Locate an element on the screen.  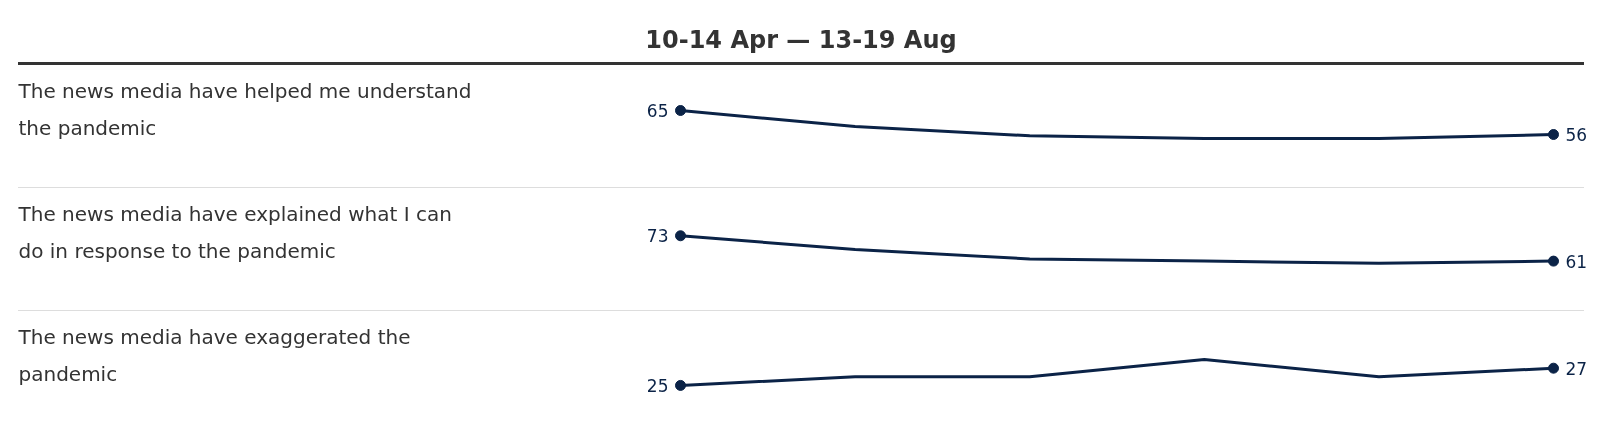
data-label: 56 is located at coordinates (1576, 135).